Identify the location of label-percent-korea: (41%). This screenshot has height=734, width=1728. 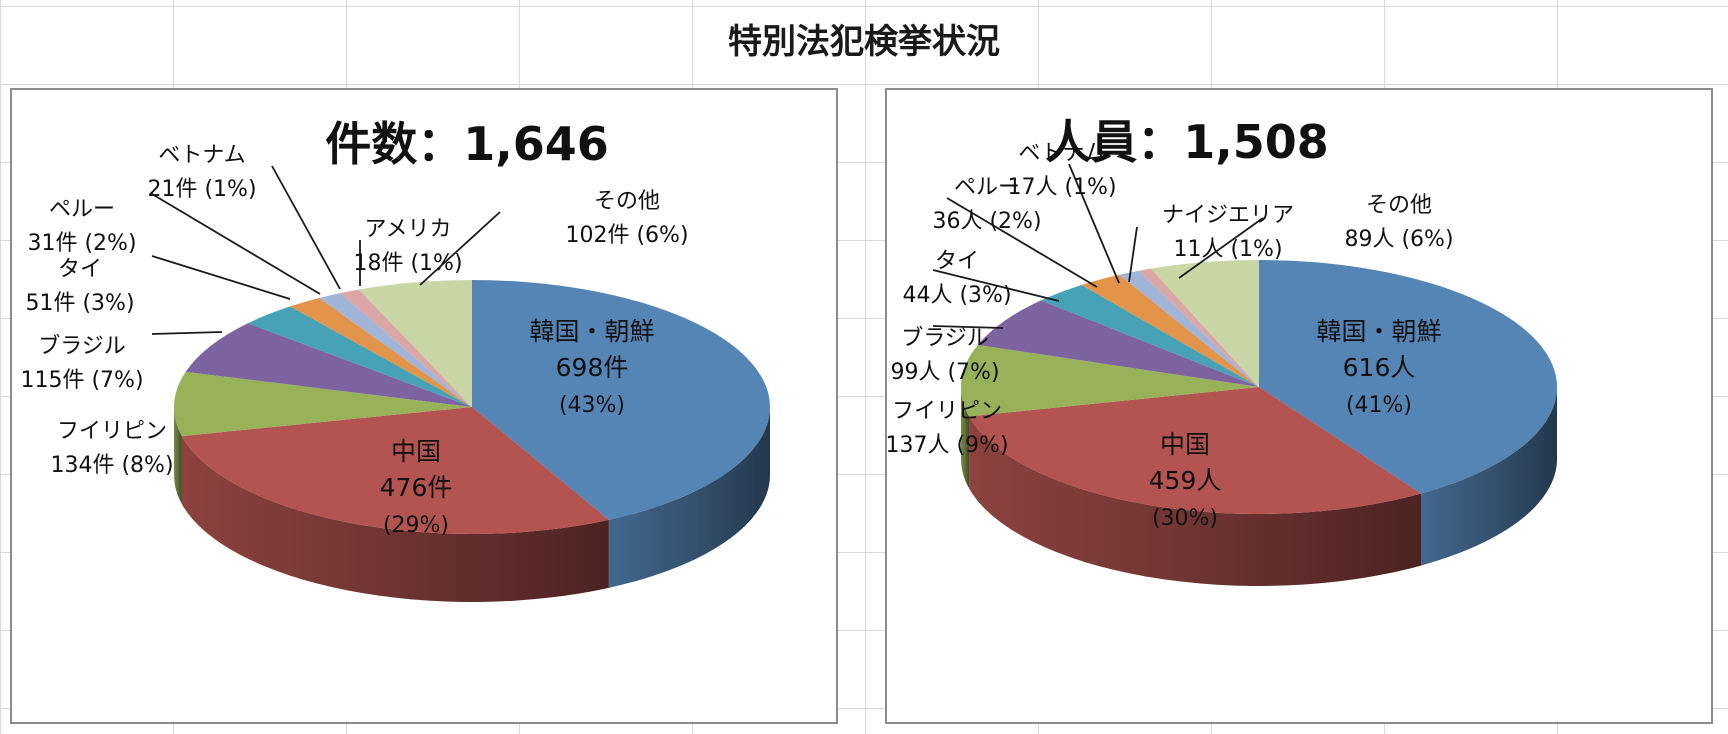
(1379, 405).